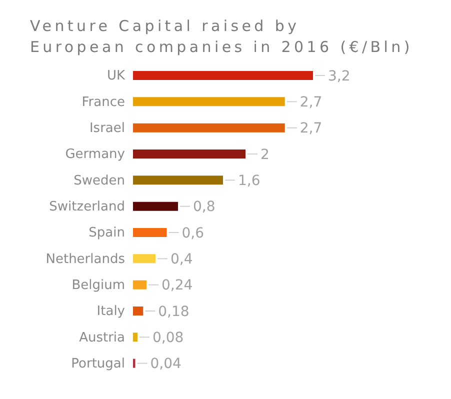 The width and height of the screenshot is (451, 399). What do you see at coordinates (222, 37) in the screenshot?
I see `chart-title: Venture Capital raised by European companies in 2016 (€/Bln)` at bounding box center [222, 37].